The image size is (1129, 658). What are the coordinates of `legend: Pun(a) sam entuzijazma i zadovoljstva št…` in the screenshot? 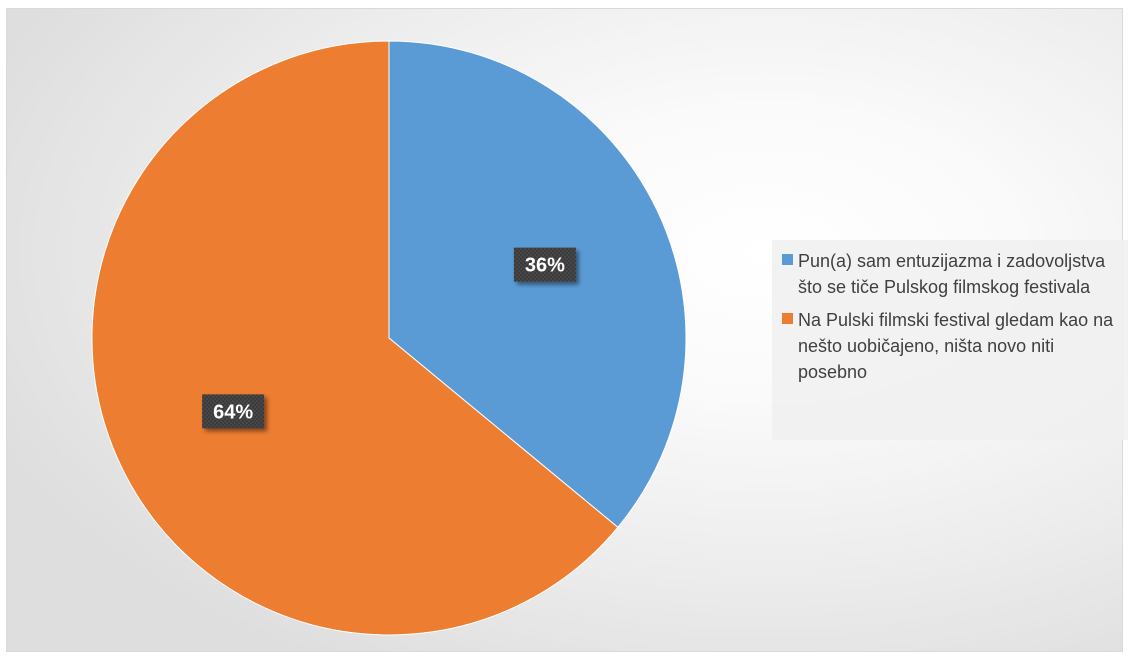 It's located at (950, 340).